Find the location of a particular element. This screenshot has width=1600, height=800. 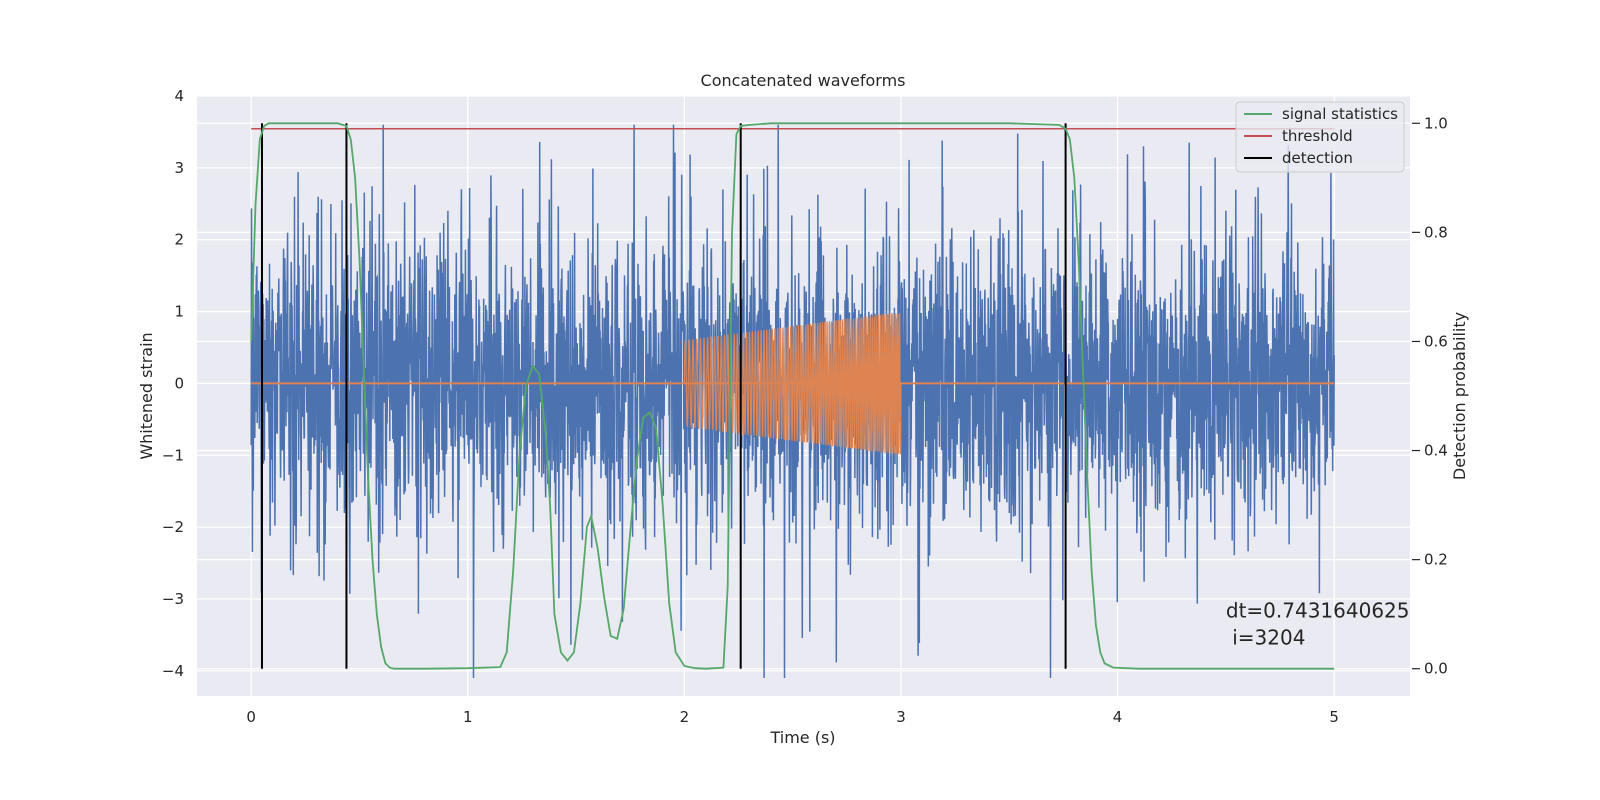

y2-axis-label: Detection probability is located at coordinates (1459, 396).